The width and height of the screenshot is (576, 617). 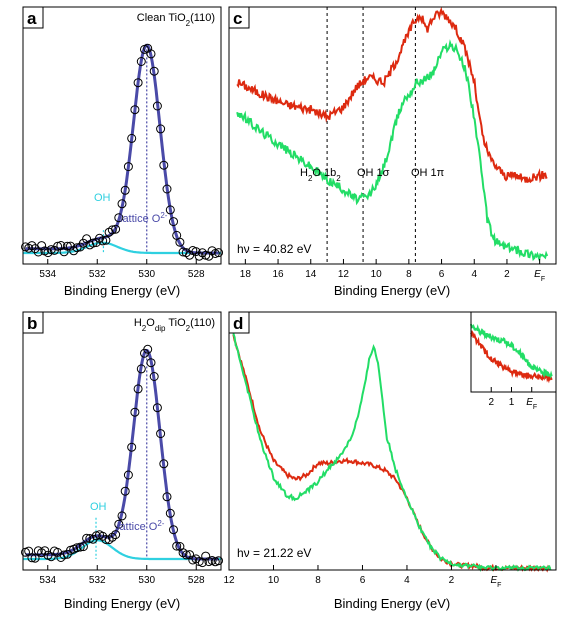 I want to click on panel-d-inset-clean-line, so click(x=511, y=357).